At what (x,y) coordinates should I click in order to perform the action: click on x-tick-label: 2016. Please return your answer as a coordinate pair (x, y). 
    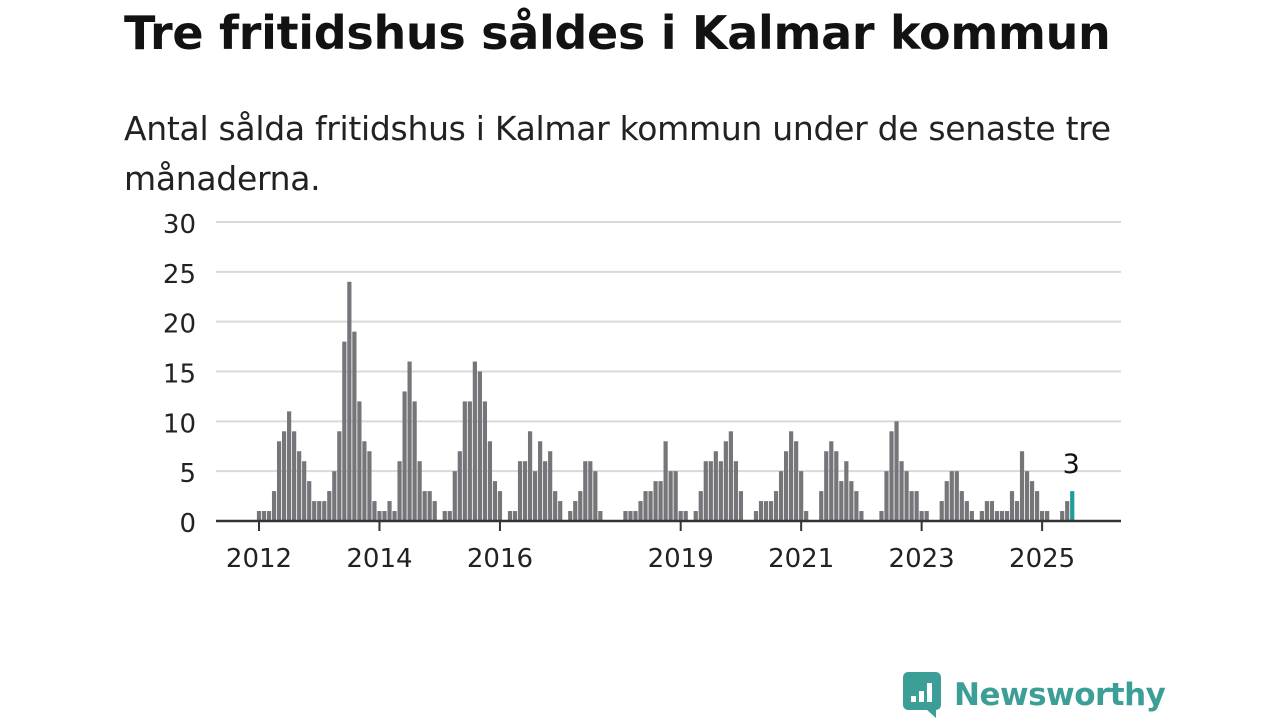
    Looking at the image, I should click on (500, 559).